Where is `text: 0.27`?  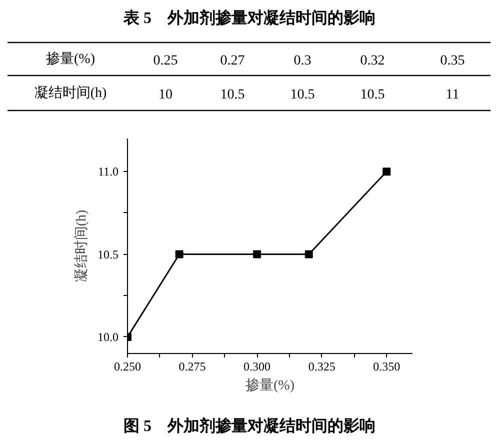 text: 0.27 is located at coordinates (232, 61).